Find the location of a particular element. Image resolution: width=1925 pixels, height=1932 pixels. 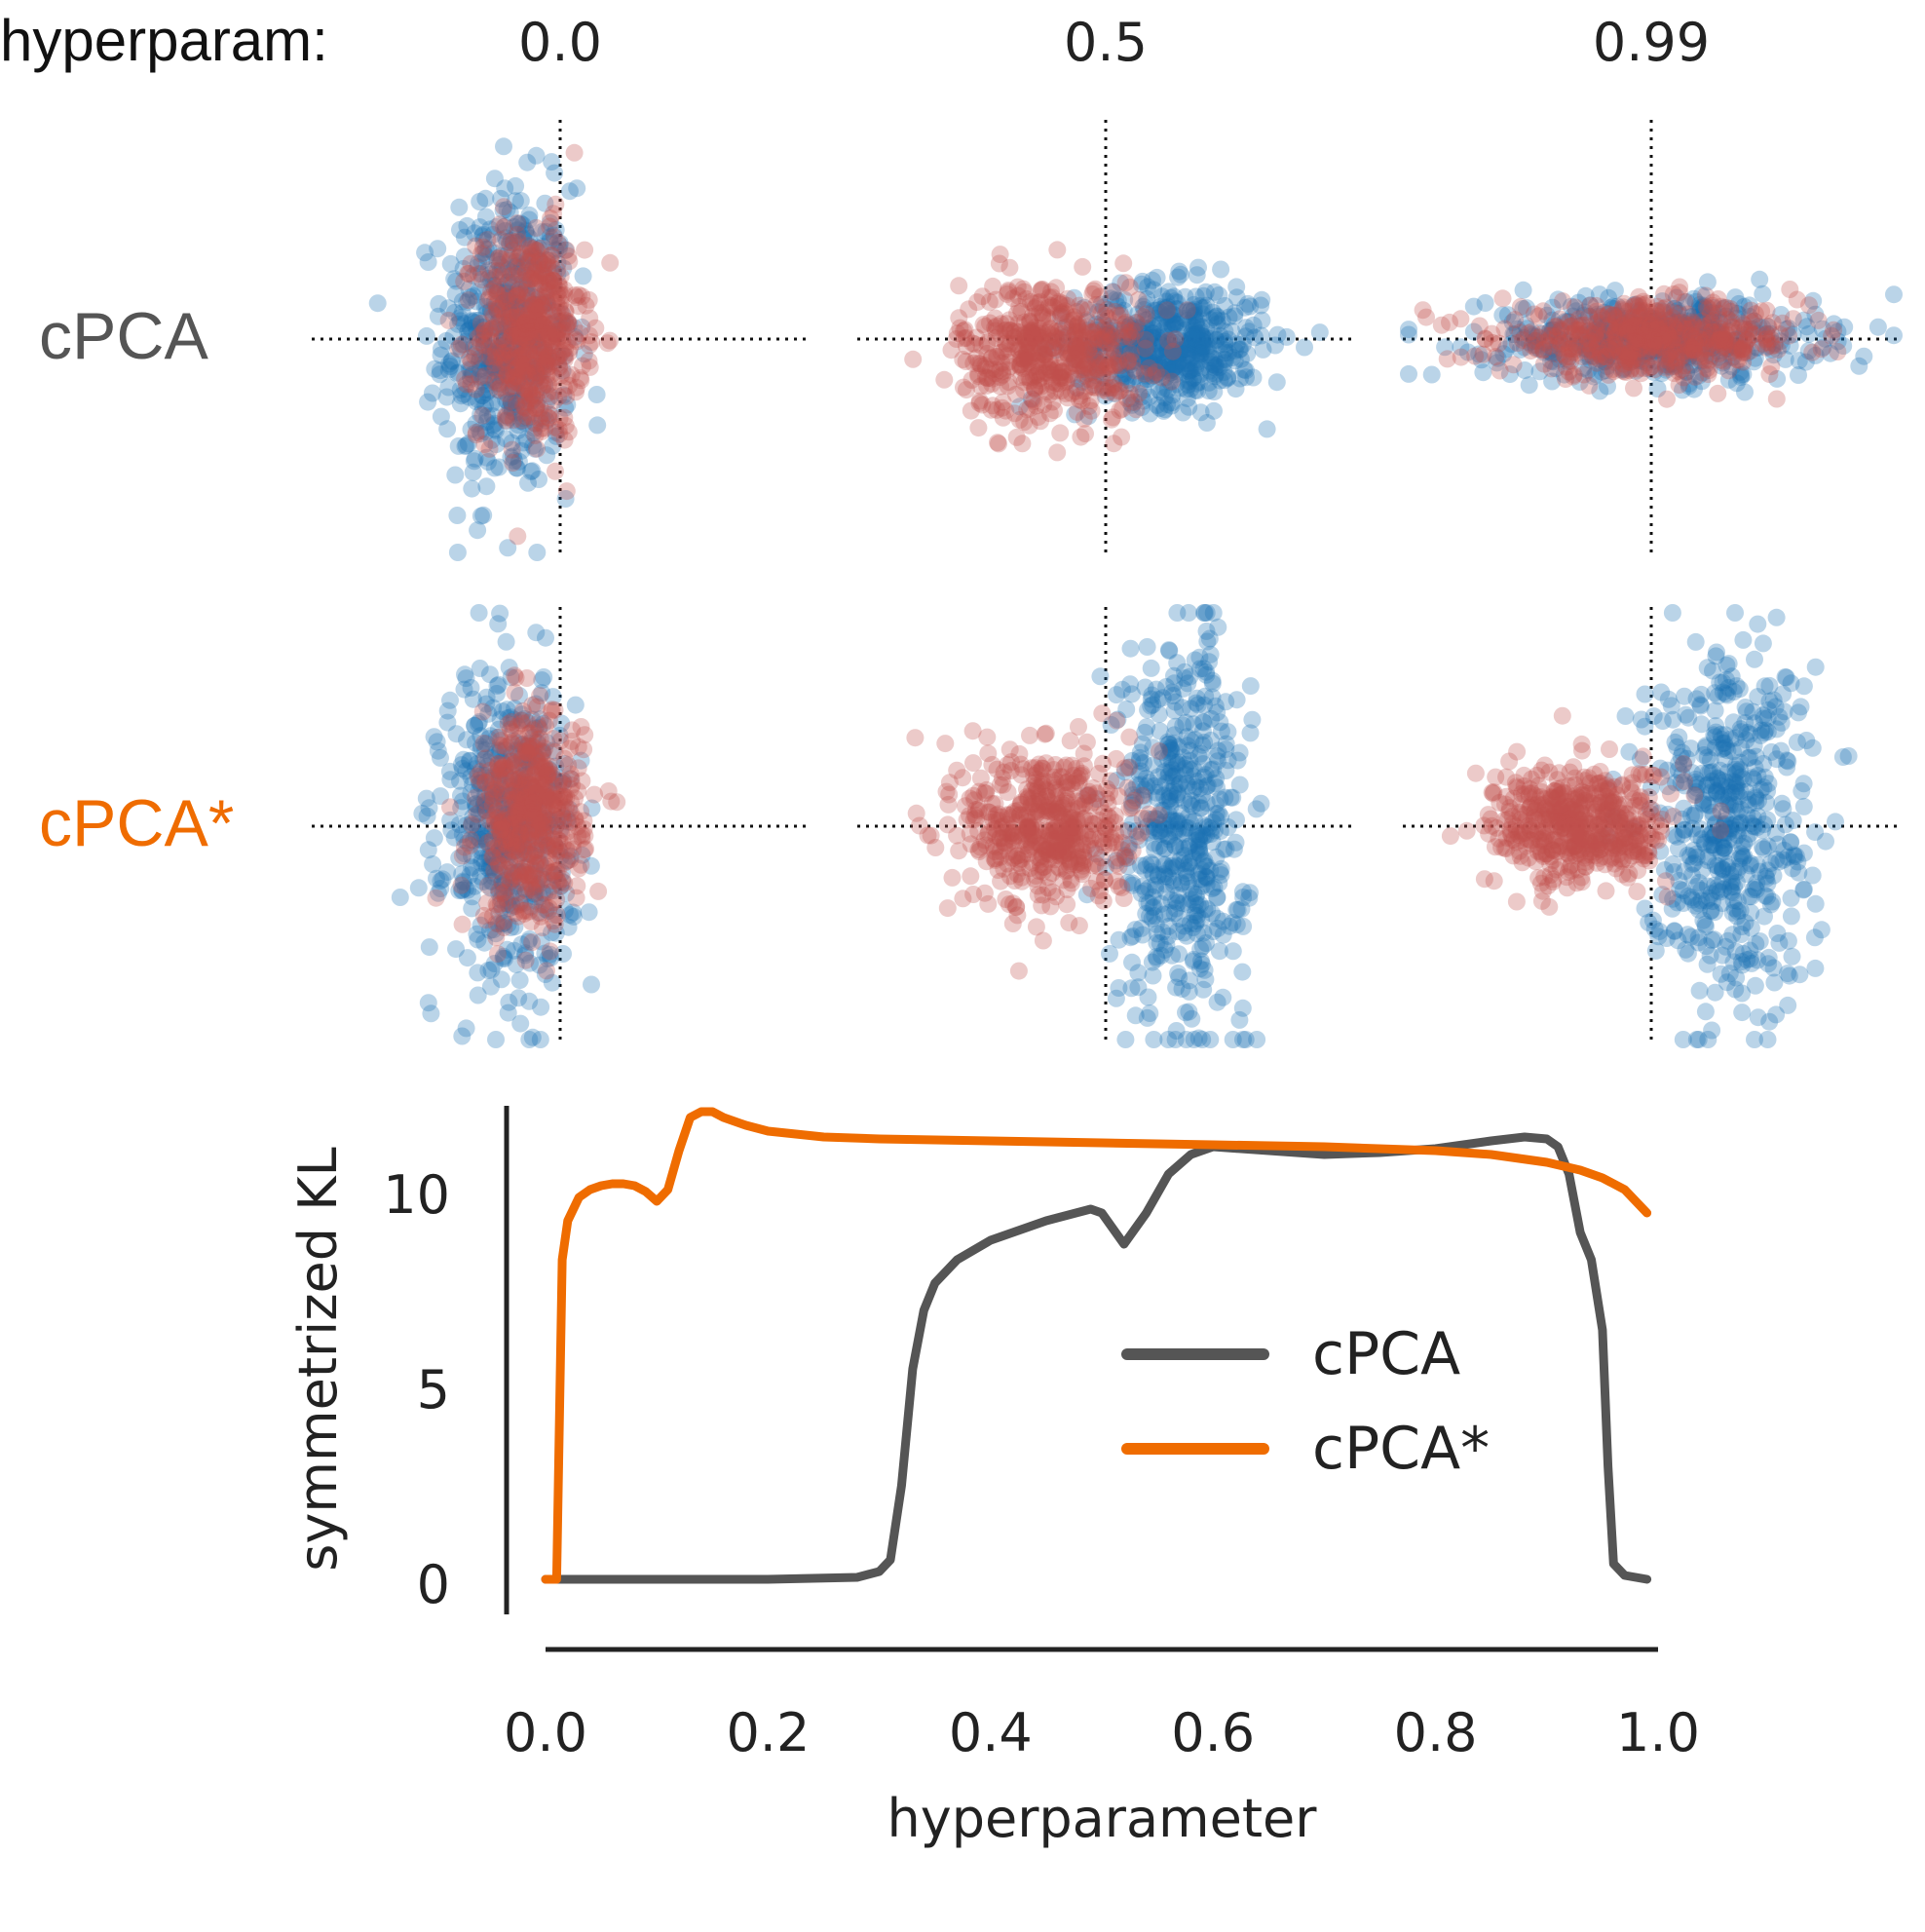

column-label-2: 0.99 is located at coordinates (1651, 42).